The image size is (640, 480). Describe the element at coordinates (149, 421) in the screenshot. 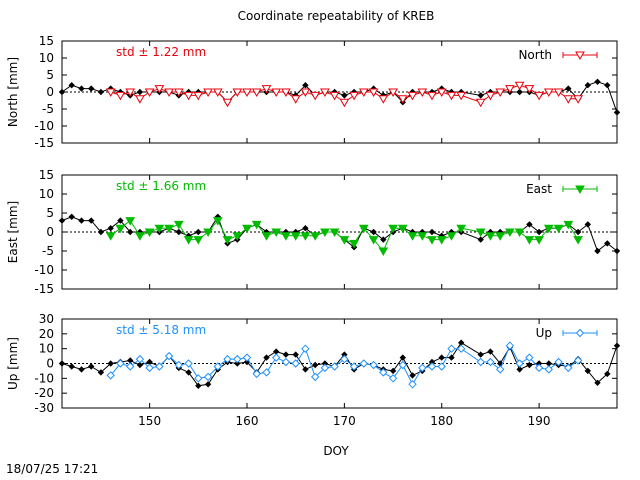

I see `x-tick-label: 150` at that location.